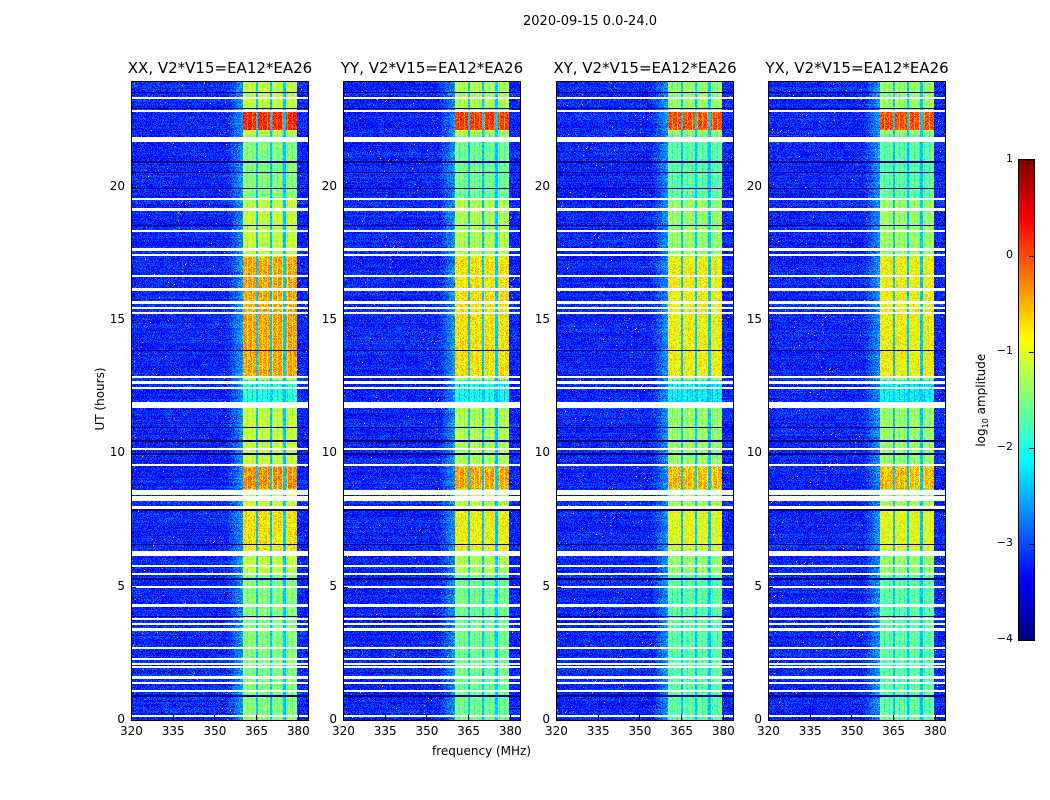 This screenshot has height=800, width=1050. Describe the element at coordinates (590, 21) in the screenshot. I see `figure-suptitle: 2020-09-15 0.0-24.0` at that location.